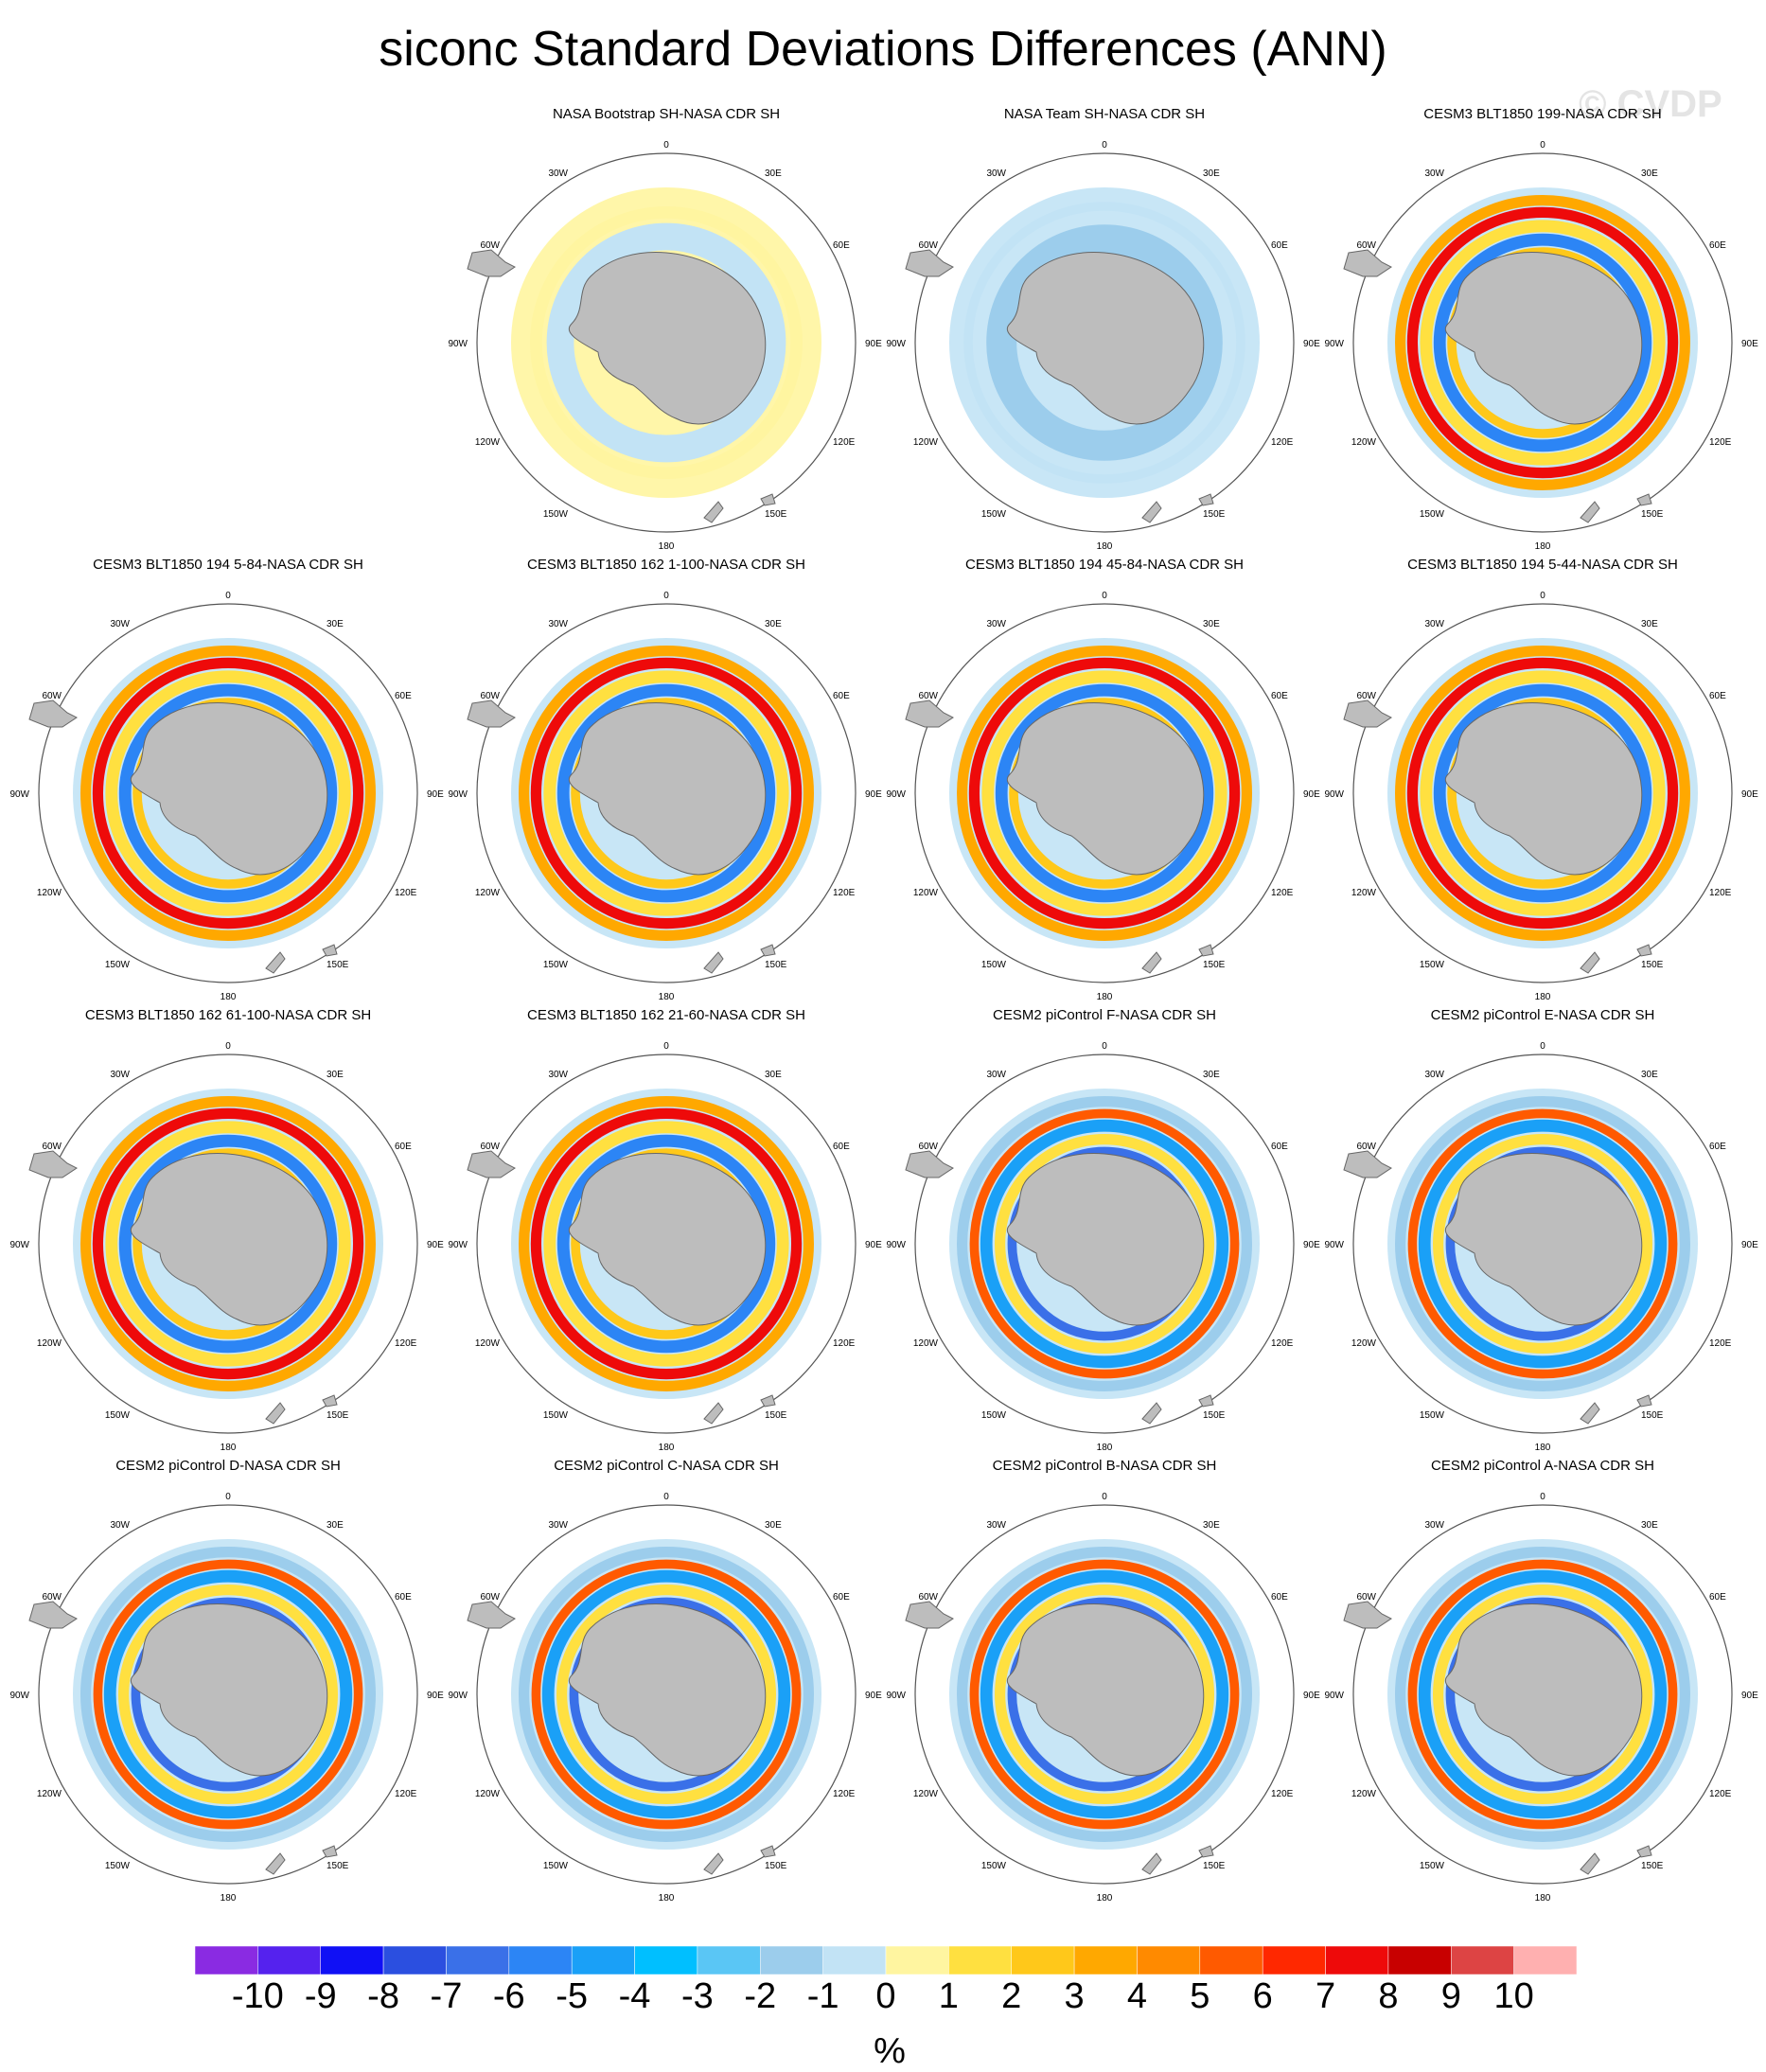  Describe the element at coordinates (1450, 1996) in the screenshot. I see `colorbar-tick-label: 9` at that location.